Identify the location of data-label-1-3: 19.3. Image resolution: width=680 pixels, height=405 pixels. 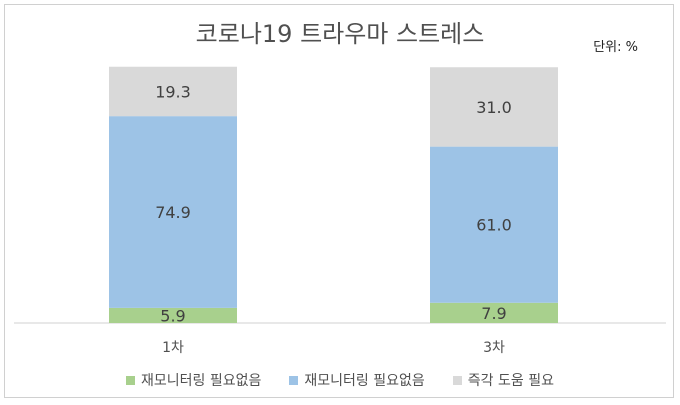
(173, 91).